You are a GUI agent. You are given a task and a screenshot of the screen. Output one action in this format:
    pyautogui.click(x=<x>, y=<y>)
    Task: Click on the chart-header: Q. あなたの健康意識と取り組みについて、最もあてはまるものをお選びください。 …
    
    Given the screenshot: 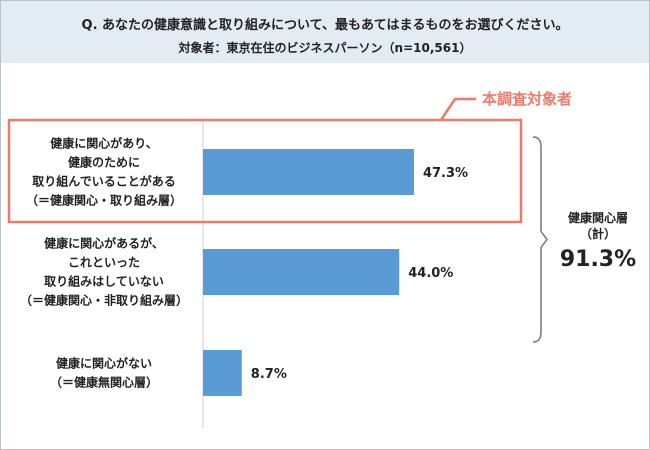 What is the action you would take?
    pyautogui.click(x=325, y=32)
    